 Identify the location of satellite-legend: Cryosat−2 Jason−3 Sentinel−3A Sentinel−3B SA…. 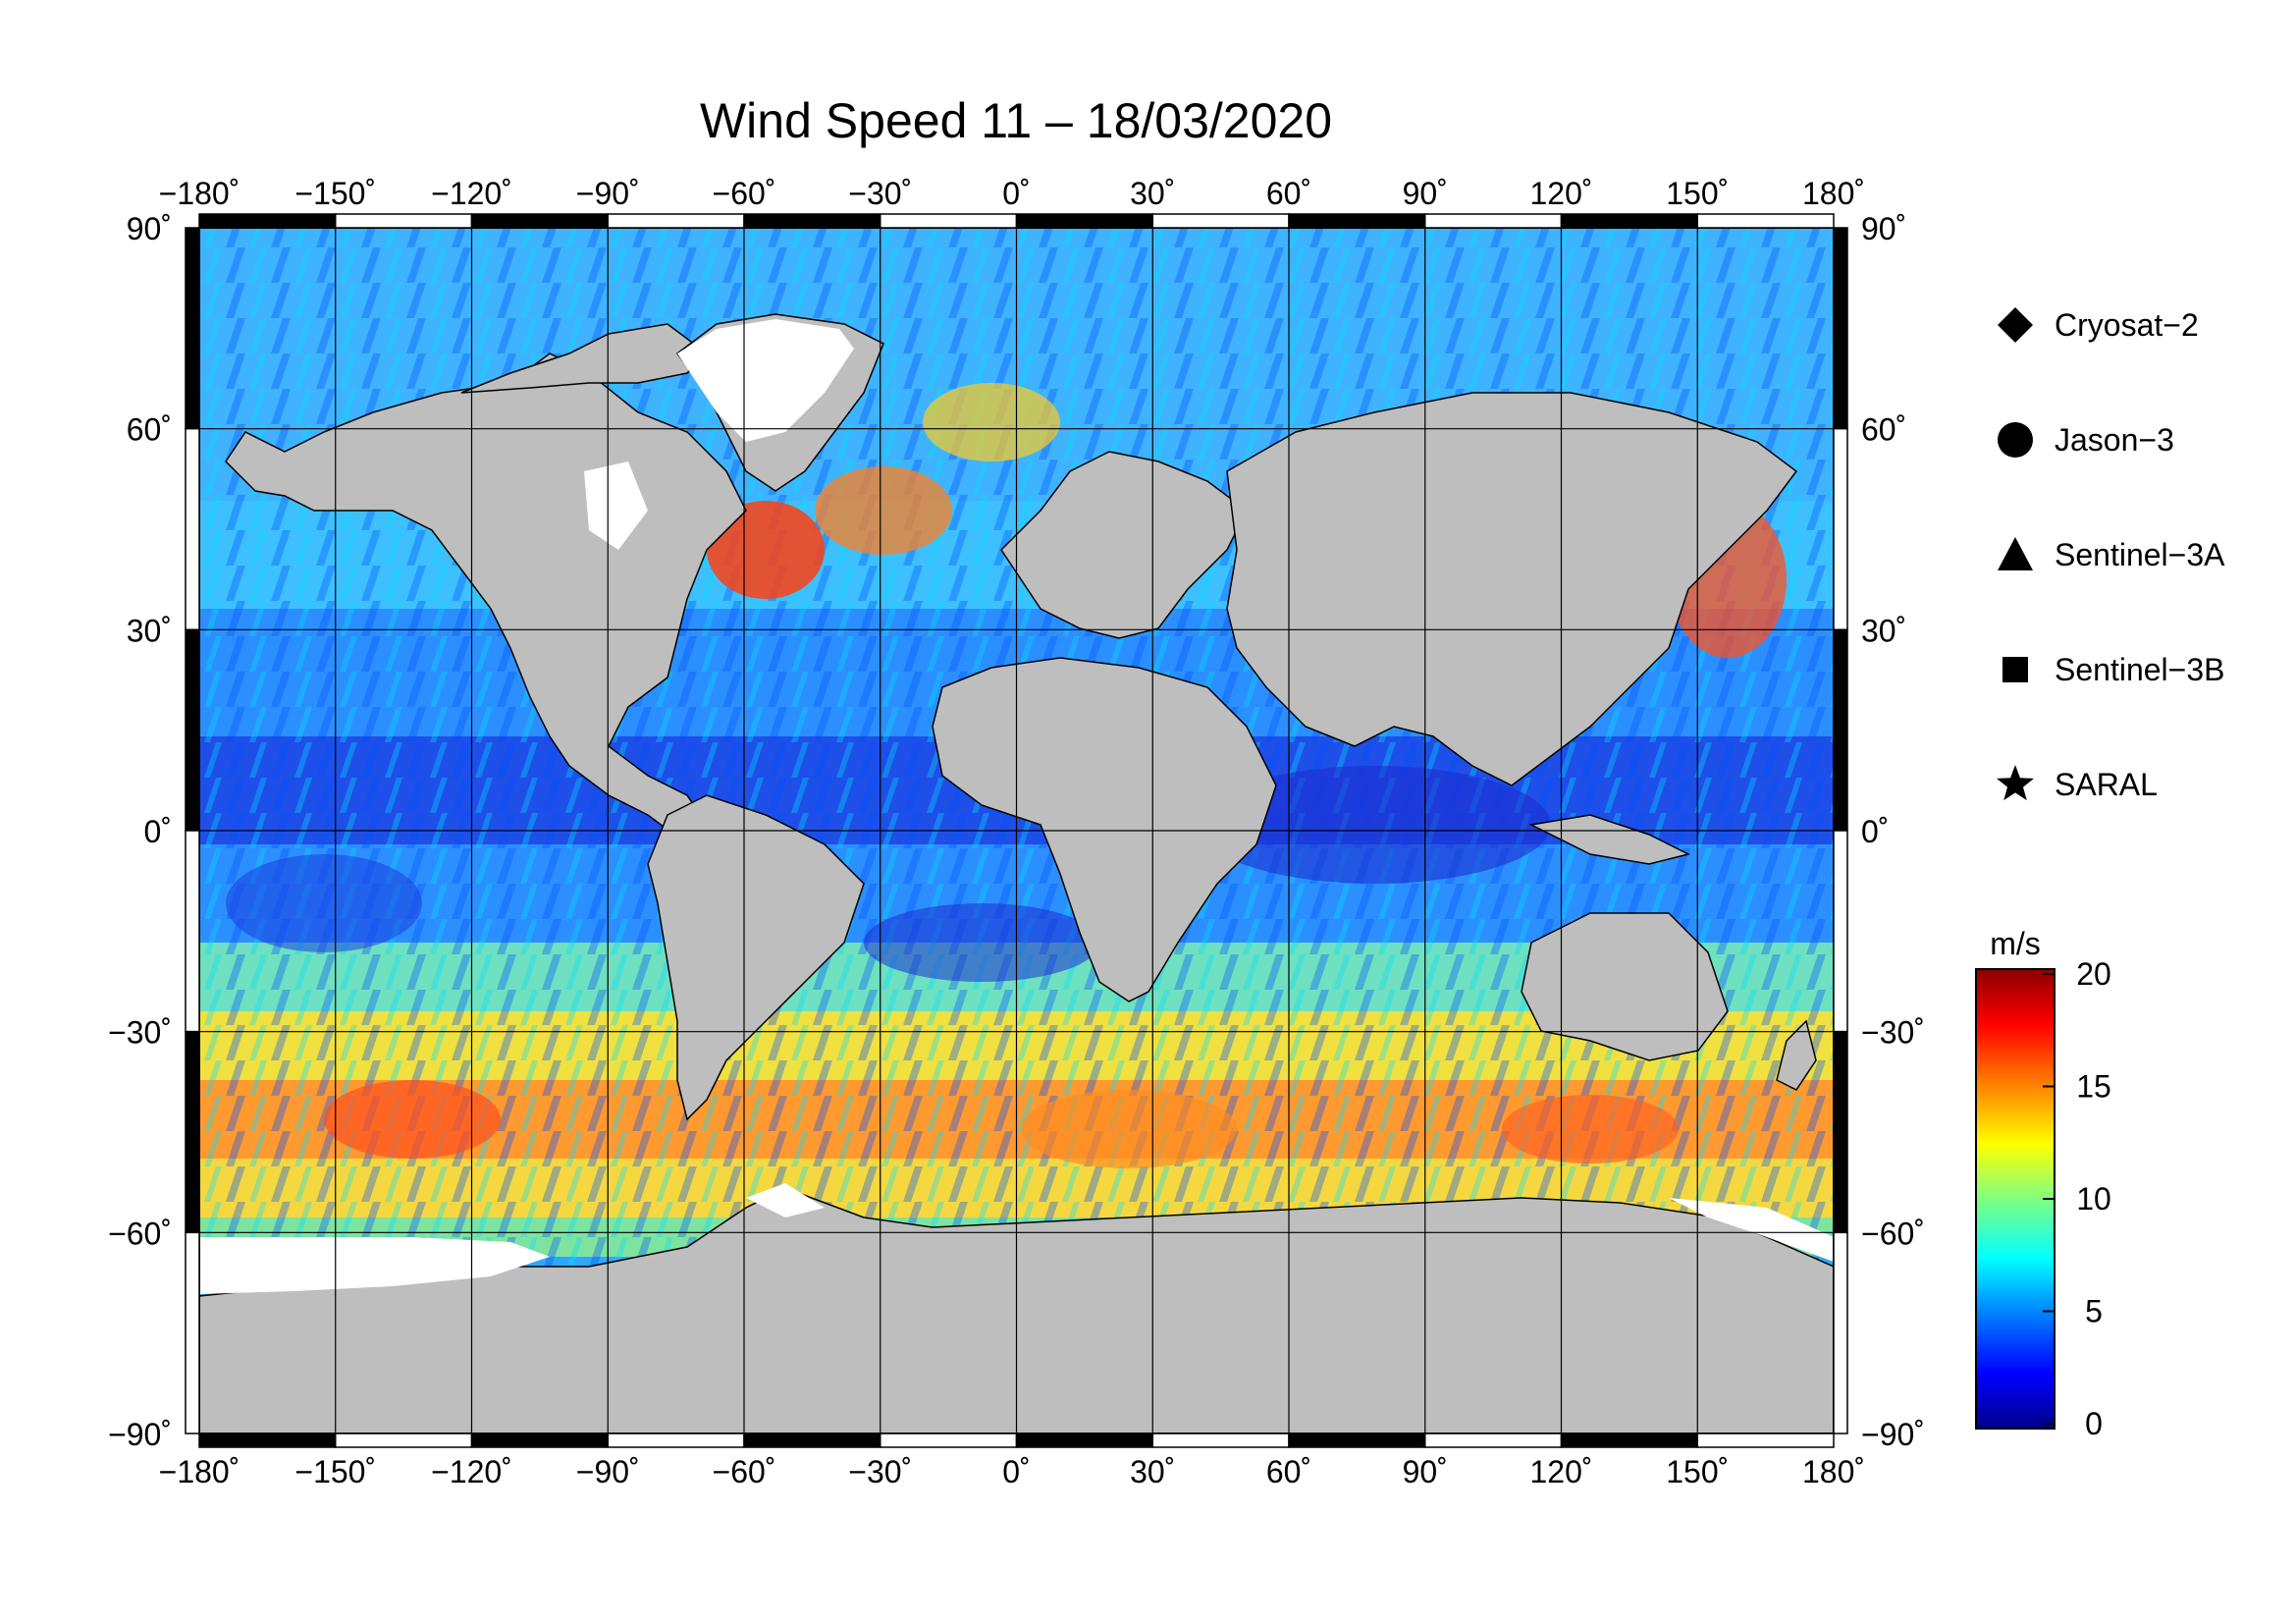
(2110, 555).